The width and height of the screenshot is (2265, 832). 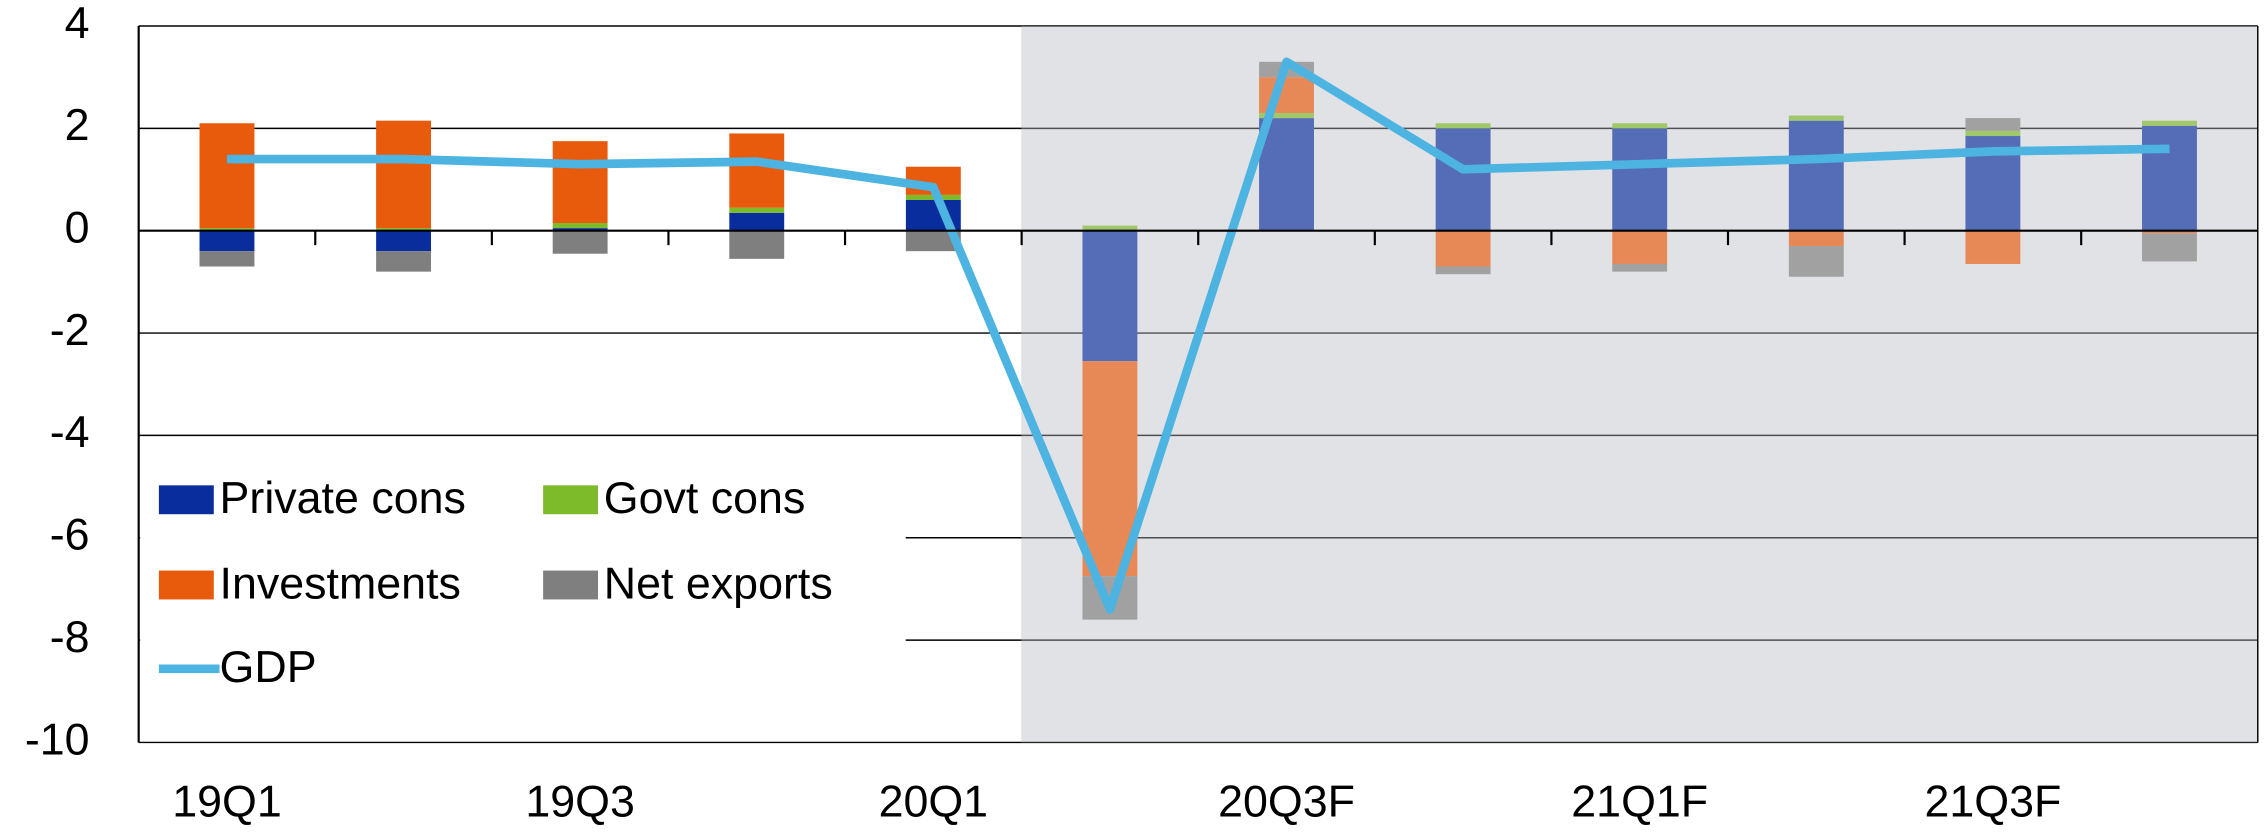 What do you see at coordinates (70, 637) in the screenshot?
I see `y-tick-label: -8` at bounding box center [70, 637].